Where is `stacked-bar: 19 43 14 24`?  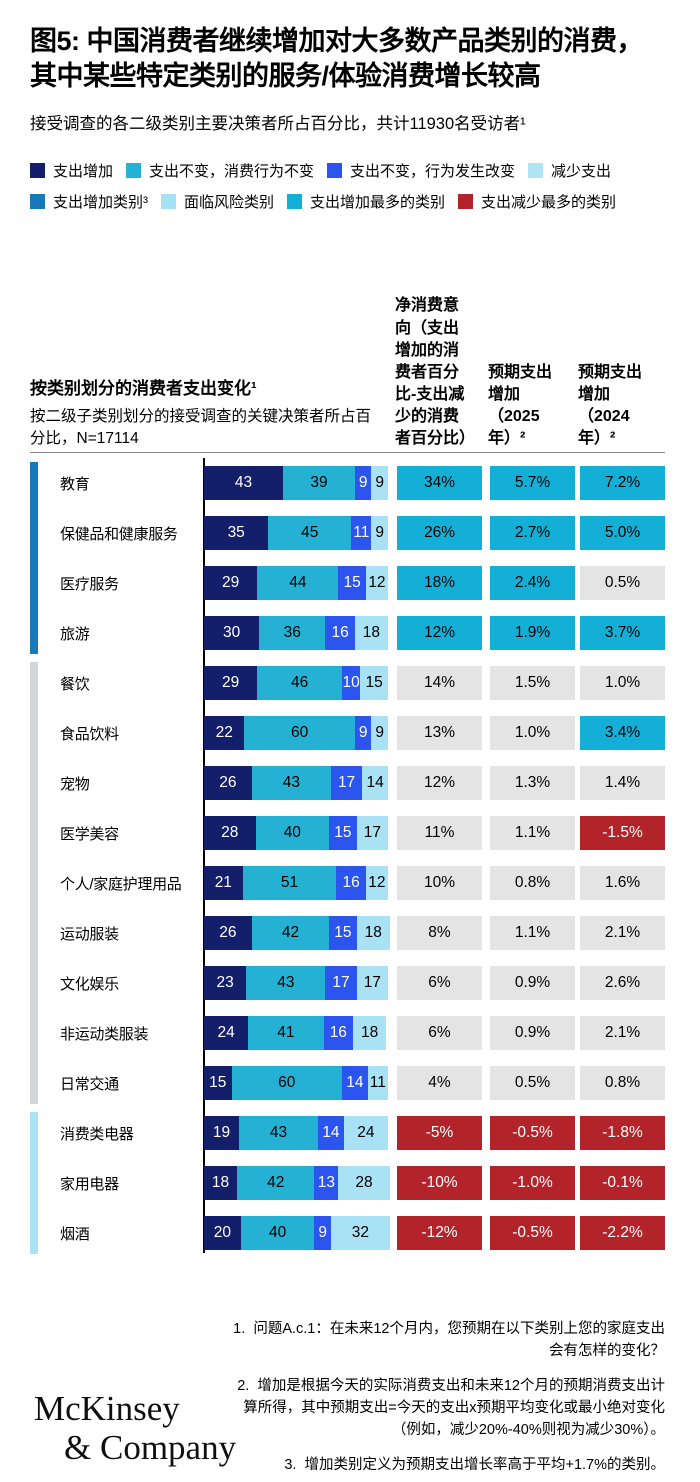
stacked-bar: 19 43 14 24 is located at coordinates (296, 1133).